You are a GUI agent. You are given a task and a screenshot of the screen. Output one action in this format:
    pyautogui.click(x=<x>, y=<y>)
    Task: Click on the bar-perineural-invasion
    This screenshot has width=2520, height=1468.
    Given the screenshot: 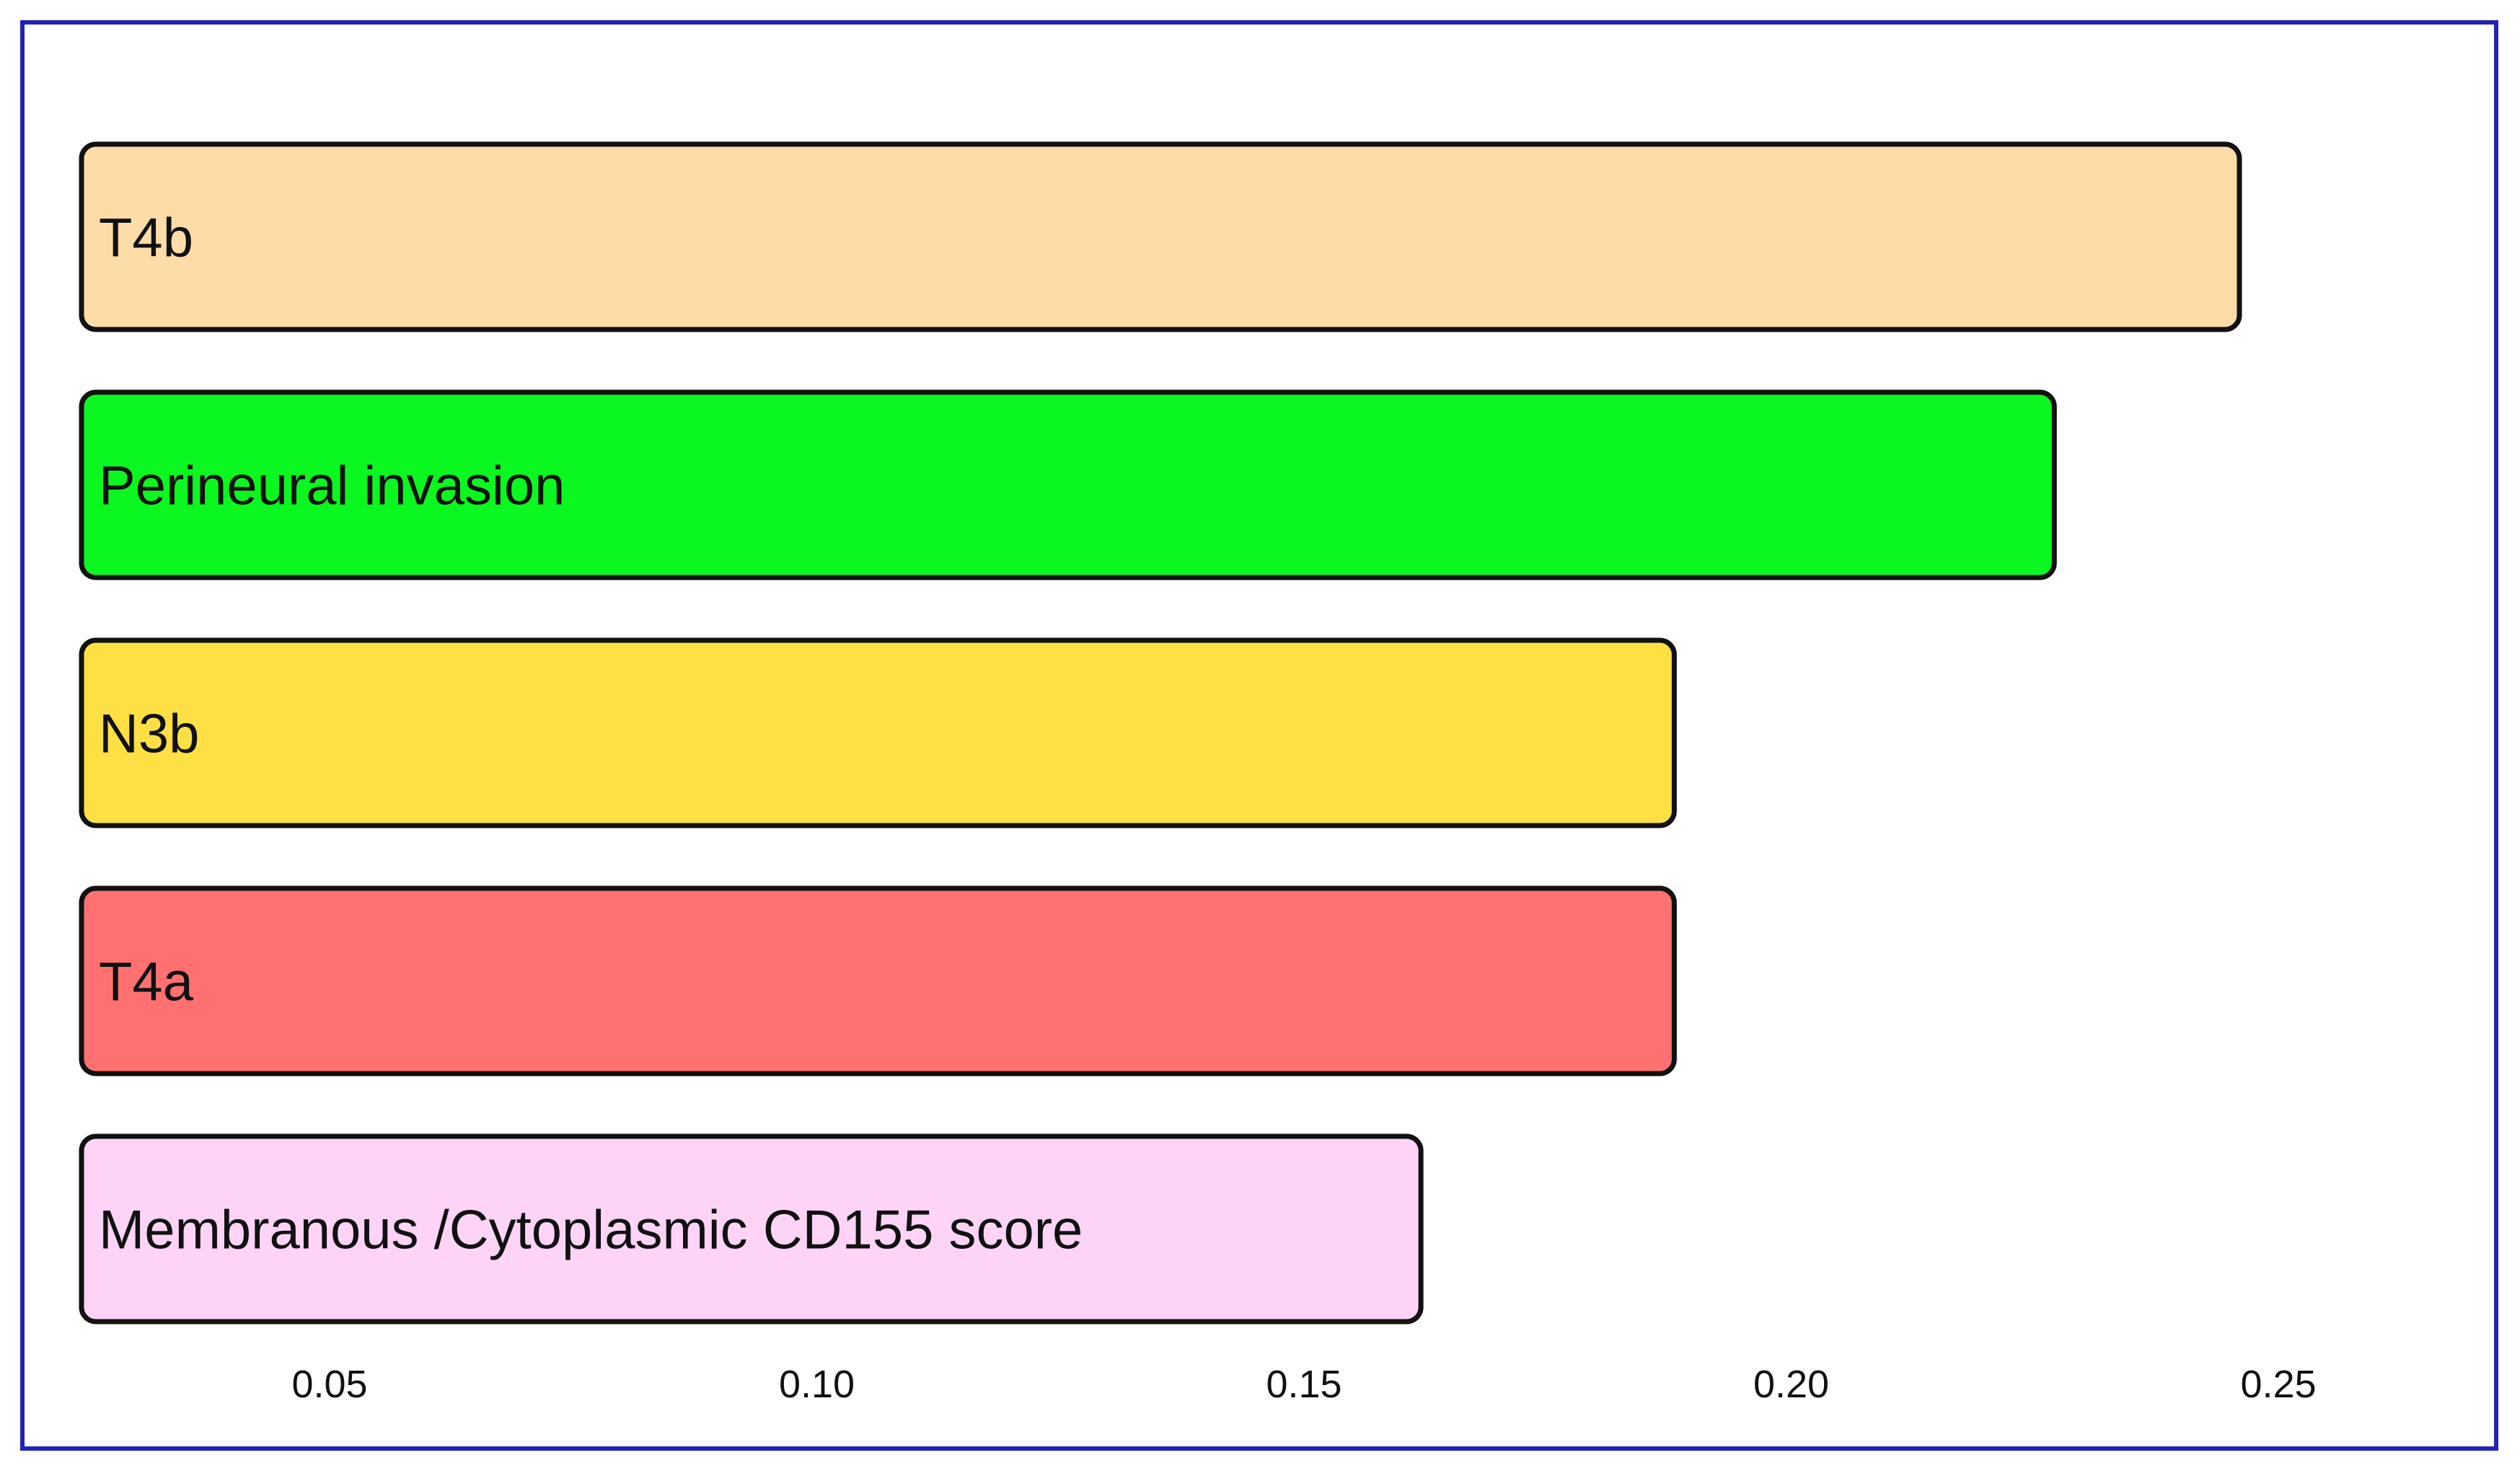 What is the action you would take?
    pyautogui.click(x=1068, y=484)
    